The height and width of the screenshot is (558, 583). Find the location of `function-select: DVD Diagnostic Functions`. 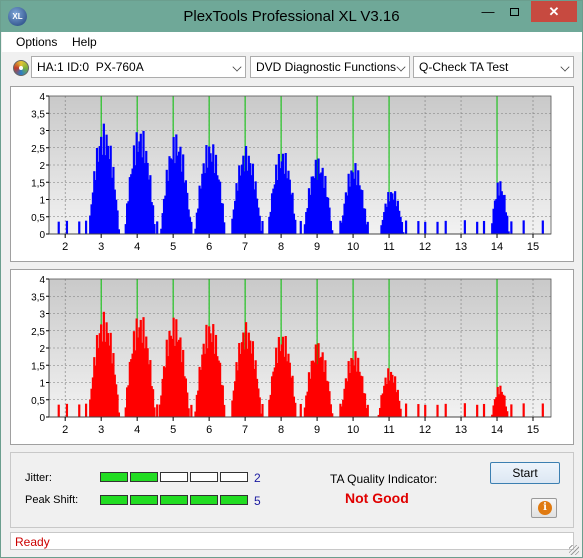

function-select: DVD Diagnostic Functions is located at coordinates (330, 67).